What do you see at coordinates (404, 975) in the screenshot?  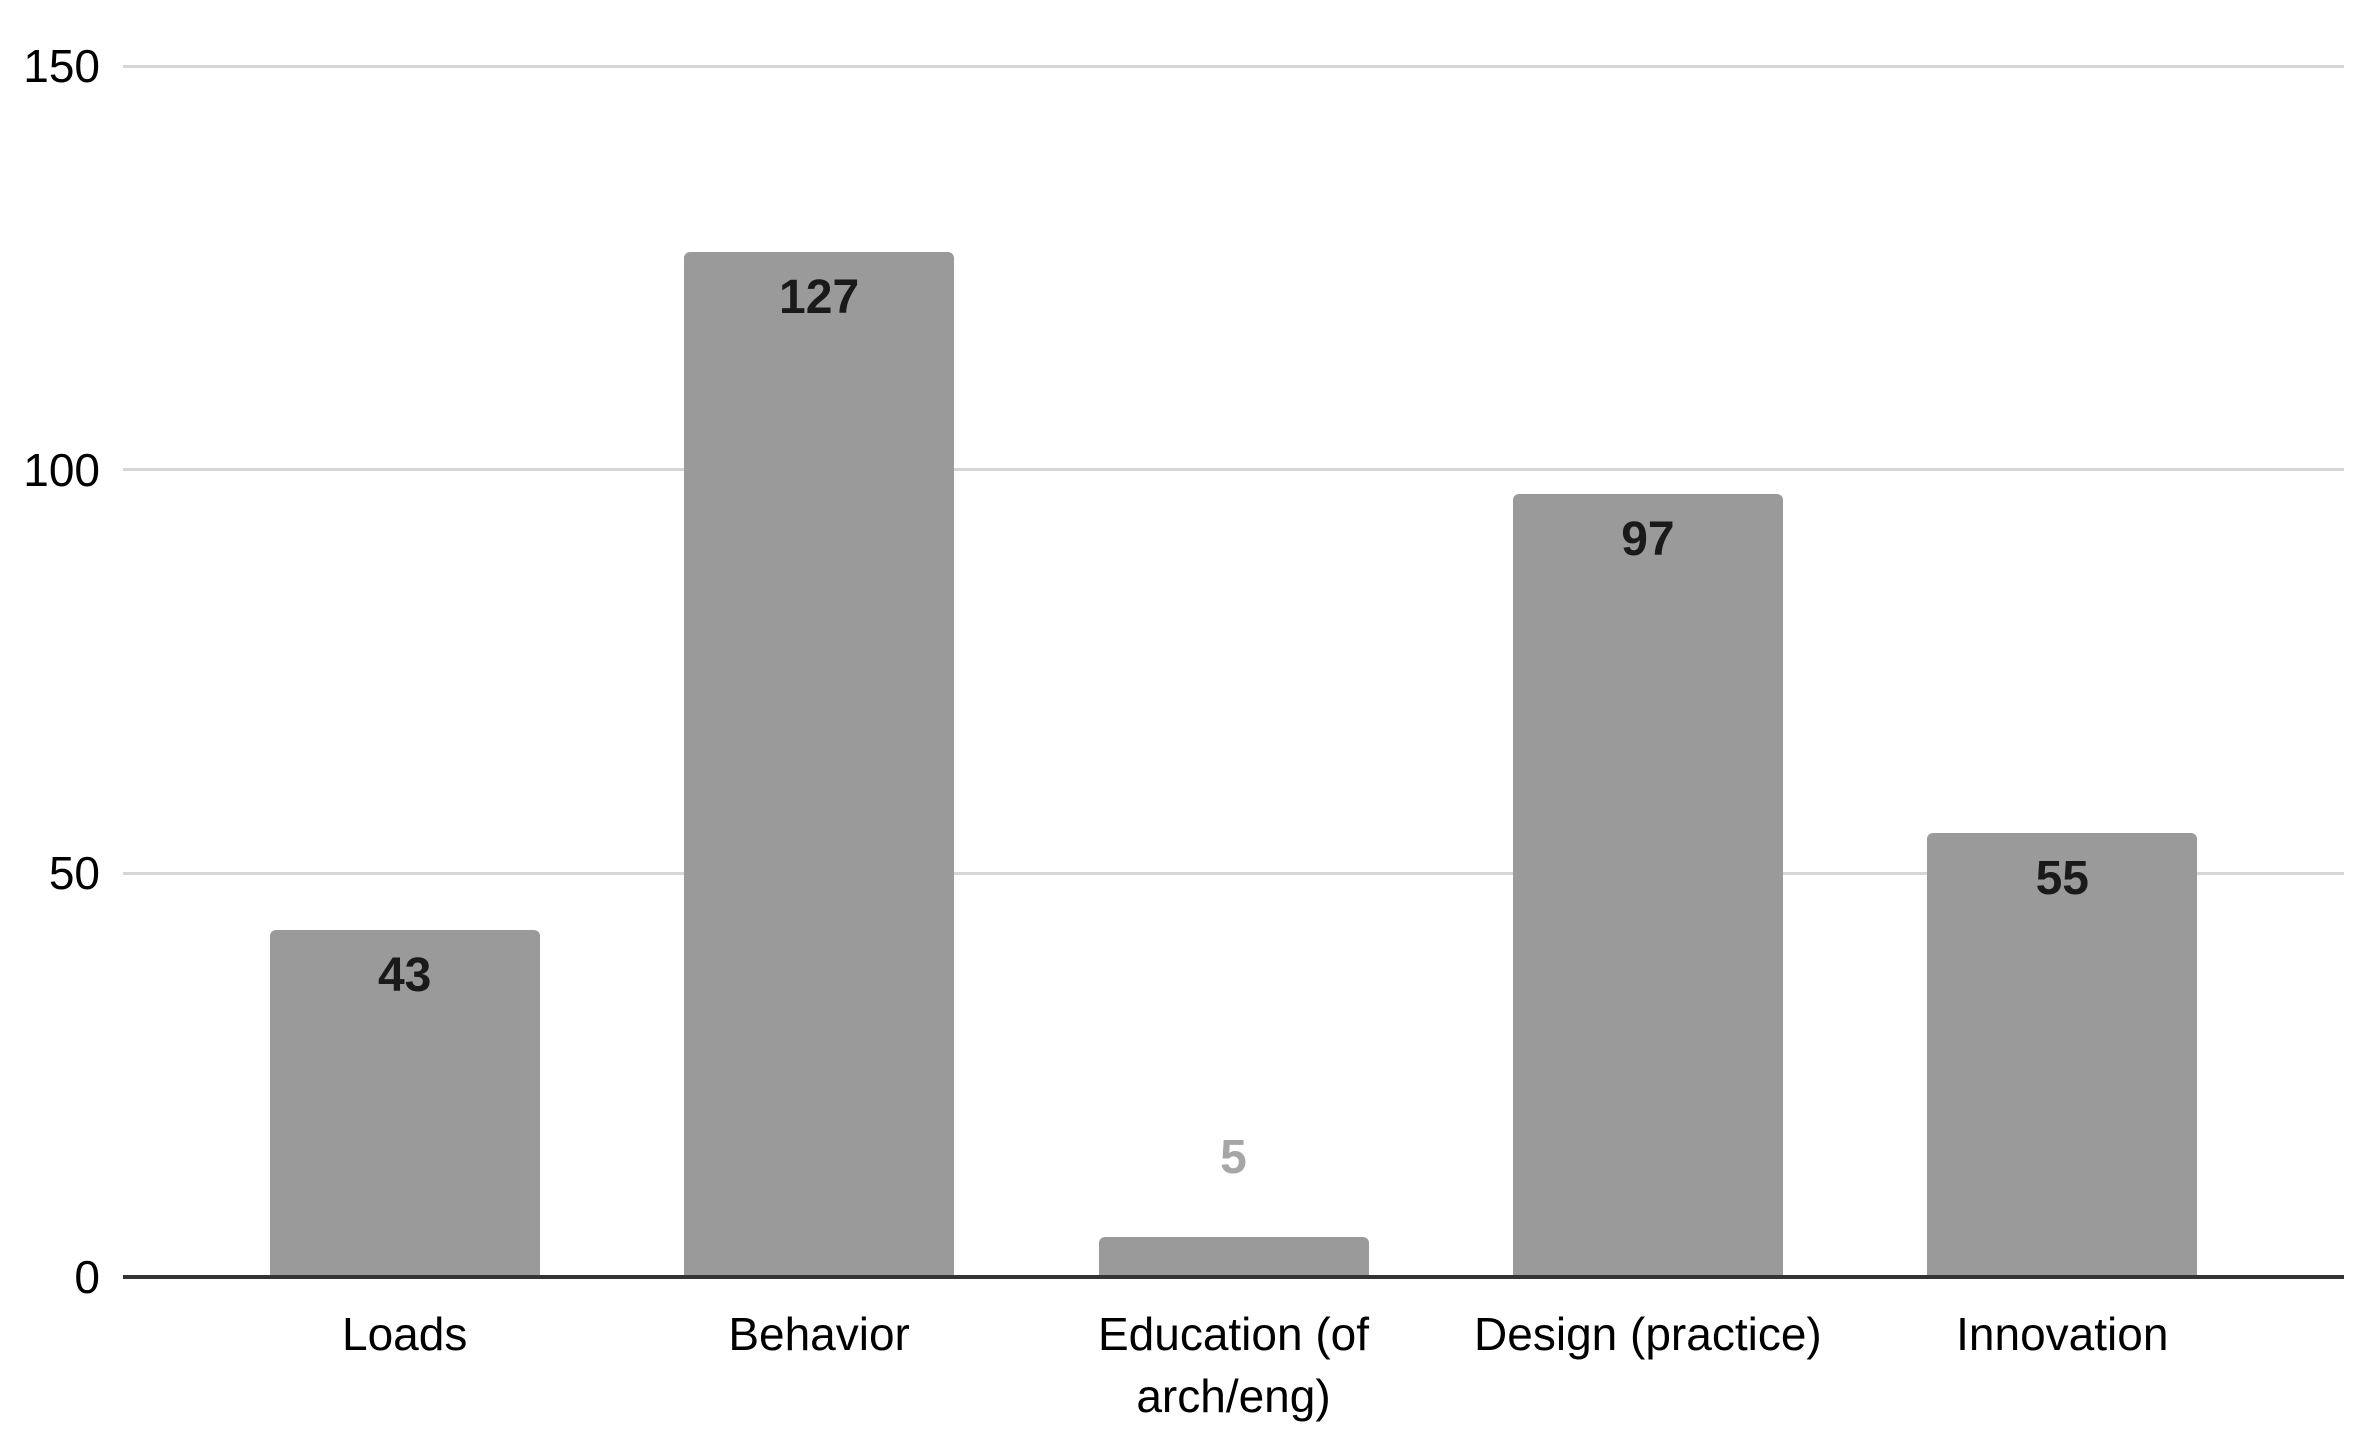 I see `value-label-loads: 43` at bounding box center [404, 975].